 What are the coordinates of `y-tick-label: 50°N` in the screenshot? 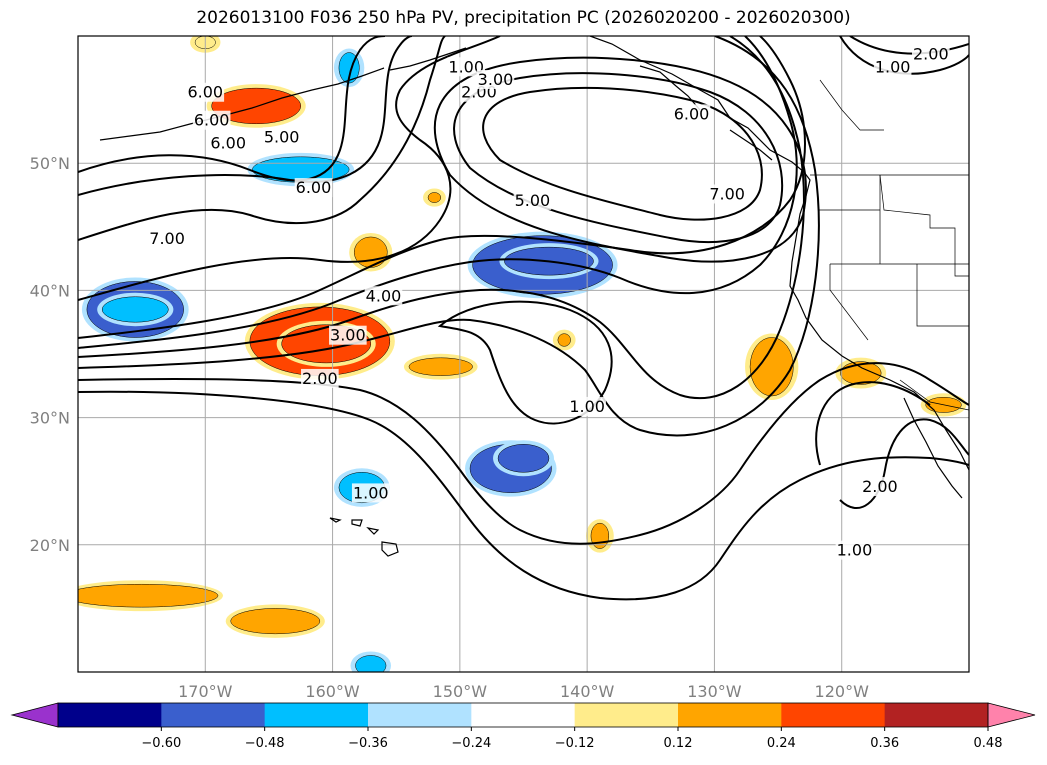 It's located at (50, 163).